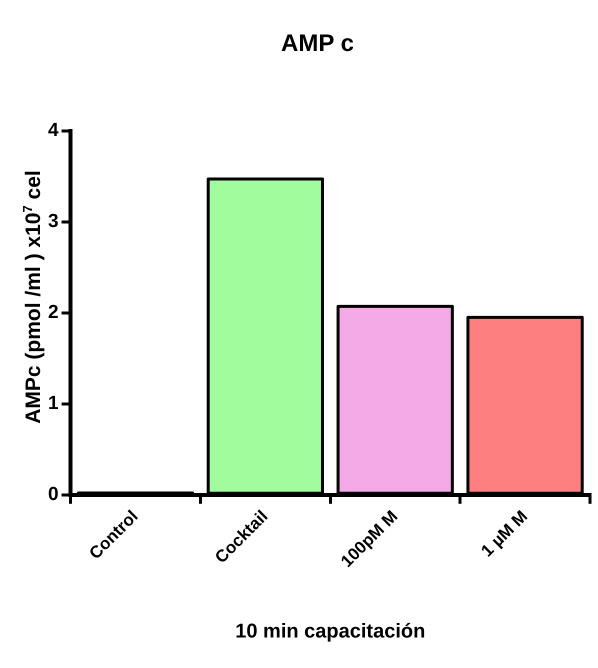  What do you see at coordinates (53, 495) in the screenshot?
I see `y-tick-label: 0` at bounding box center [53, 495].